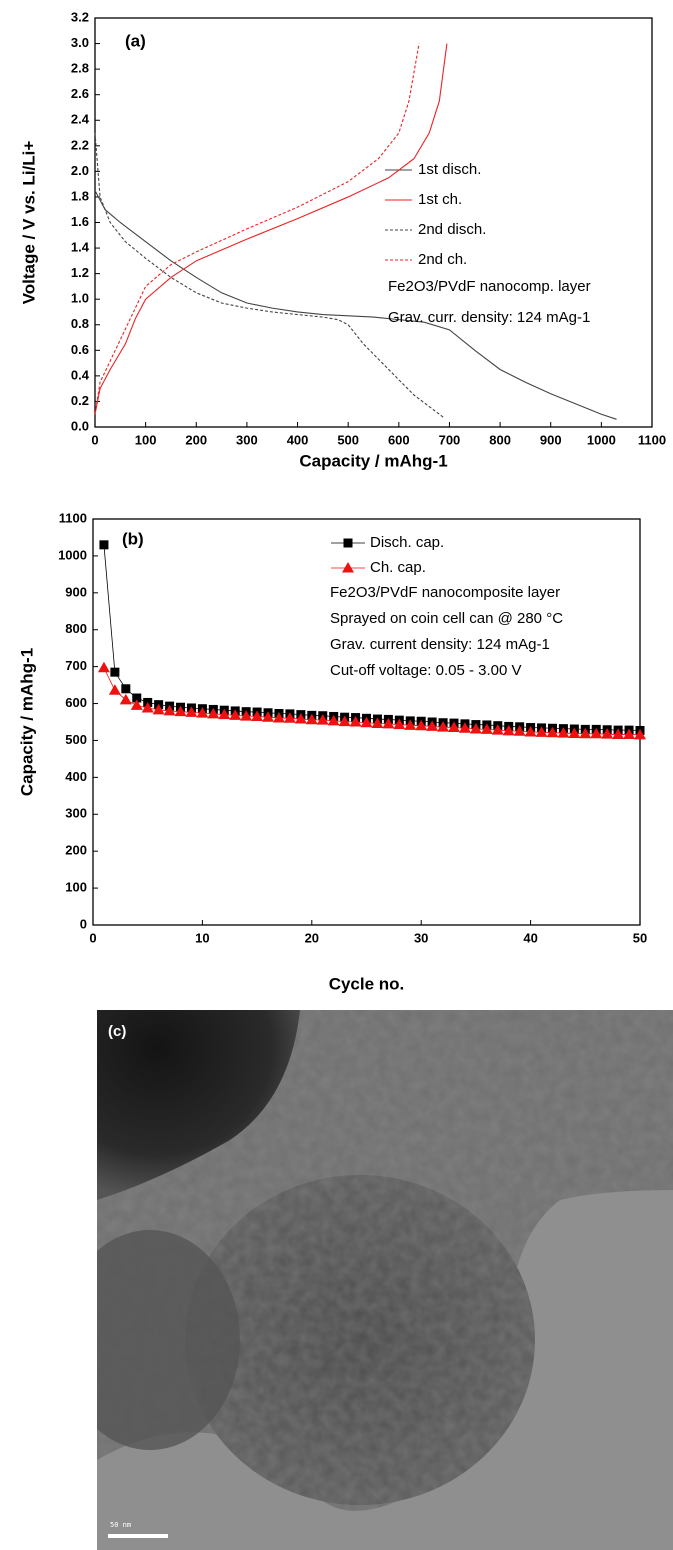 Image resolution: width=673 pixels, height=1550 pixels. Describe the element at coordinates (421, 937) in the screenshot. I see `x-tick-label: 30` at that location.